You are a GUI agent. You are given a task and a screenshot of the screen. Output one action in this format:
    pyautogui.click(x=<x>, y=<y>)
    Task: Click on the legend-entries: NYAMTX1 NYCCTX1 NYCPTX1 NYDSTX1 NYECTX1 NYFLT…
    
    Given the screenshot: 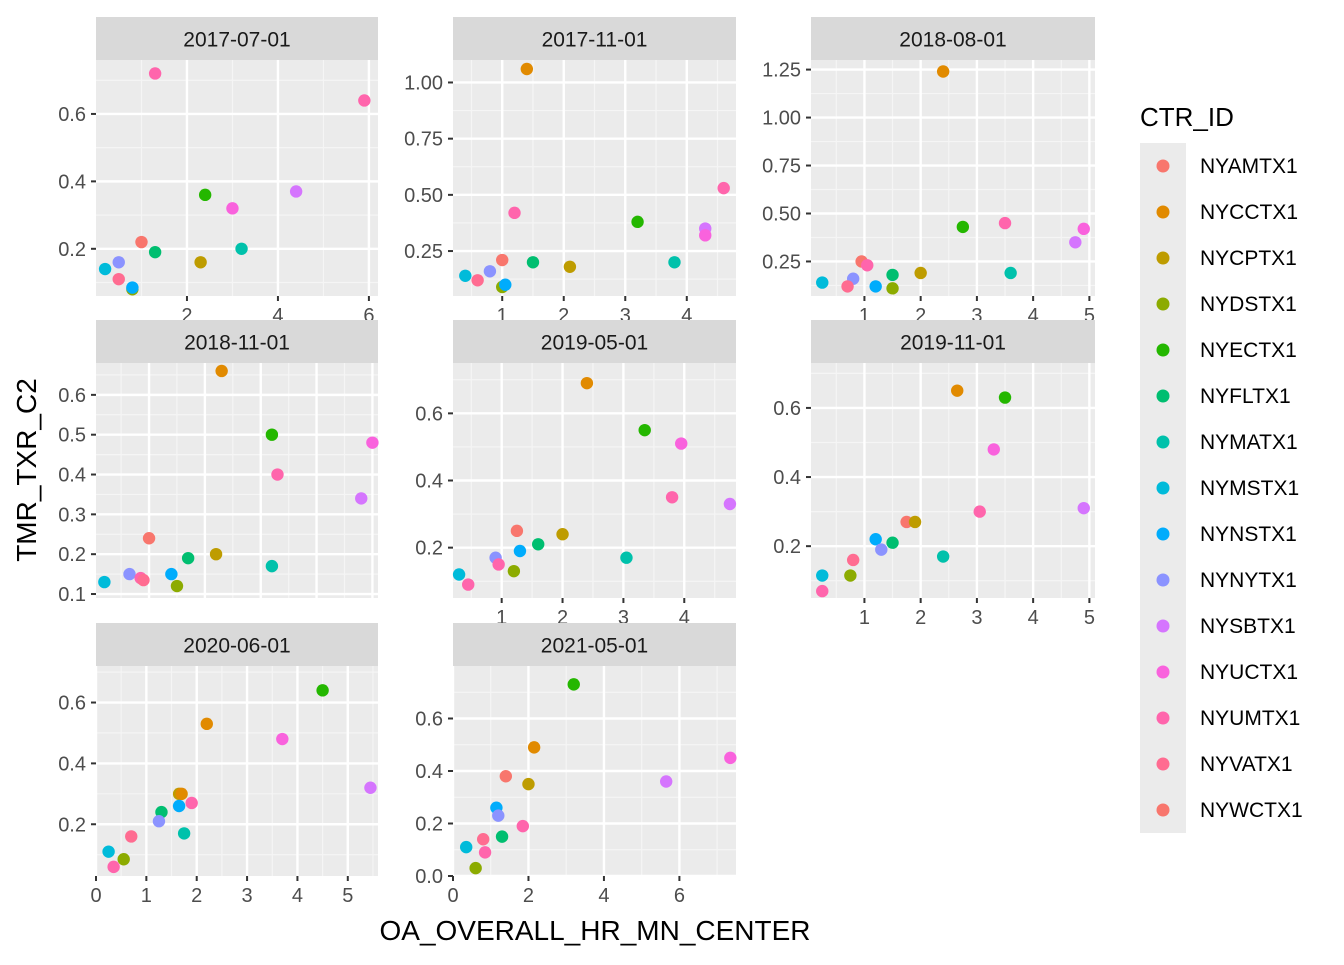 What is the action you would take?
    pyautogui.click(x=1229, y=488)
    